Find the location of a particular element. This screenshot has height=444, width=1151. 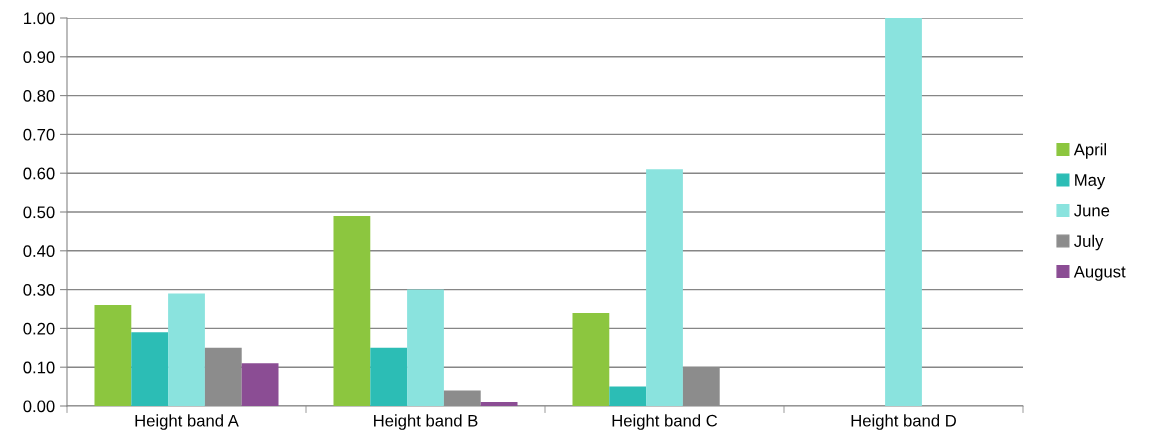

x-tick-label: Height band B is located at coordinates (426, 422).